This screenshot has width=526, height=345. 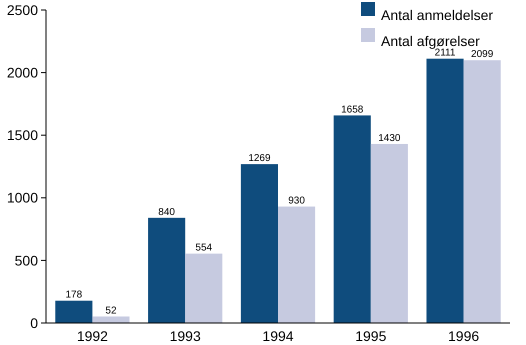 I want to click on y-tick-label: 0, so click(x=34, y=322).